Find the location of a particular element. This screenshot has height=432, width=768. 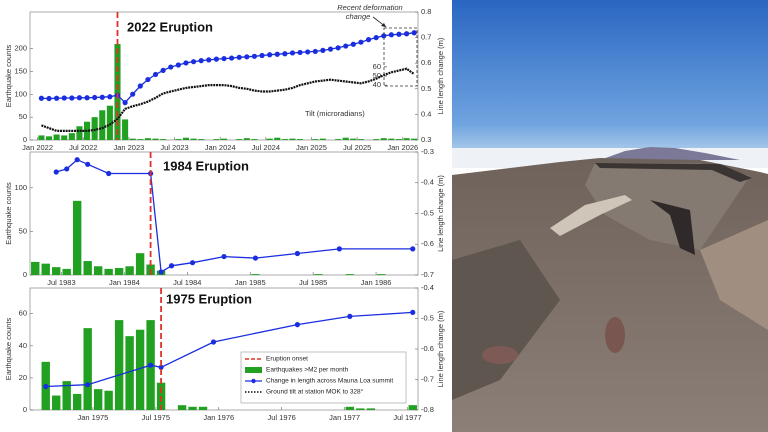

x-tick-label: Jul 2023 is located at coordinates (174, 147).